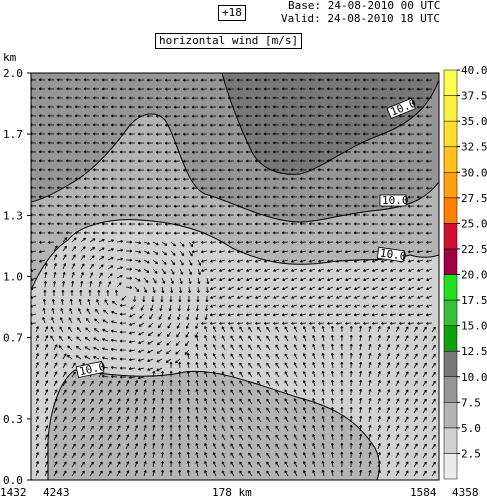 The width and height of the screenshot is (487, 499). Describe the element at coordinates (474, 121) in the screenshot. I see `colorbar-label: 35.0` at that location.